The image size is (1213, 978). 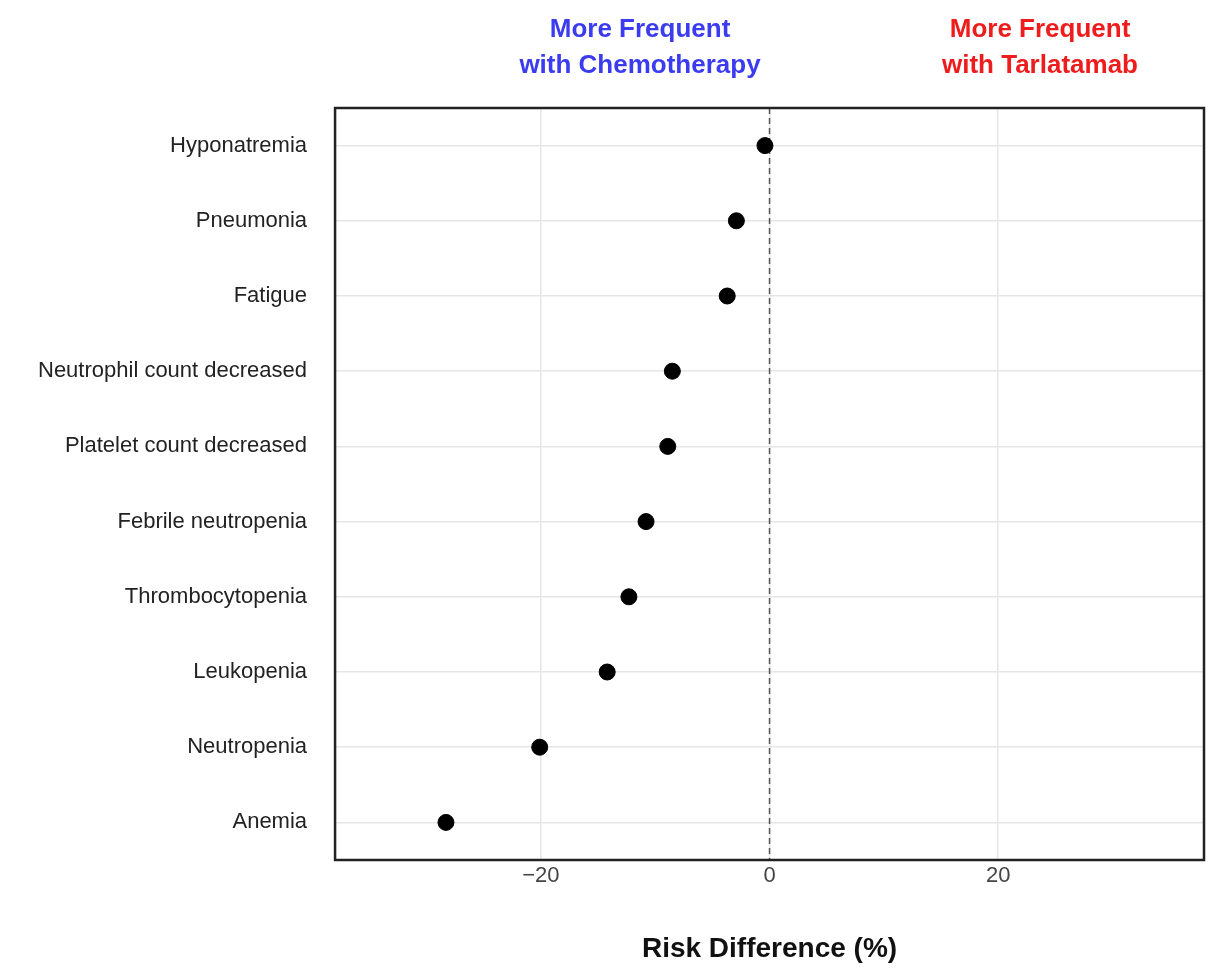 I want to click on y-tick-label: Thrombocytopenia, so click(x=216, y=595).